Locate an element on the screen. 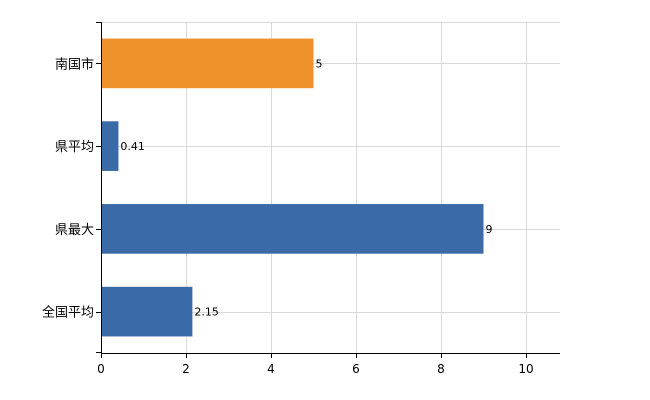 Image resolution: width=650 pixels, height=400 pixels. category-label-2: 県最大 is located at coordinates (74, 230).